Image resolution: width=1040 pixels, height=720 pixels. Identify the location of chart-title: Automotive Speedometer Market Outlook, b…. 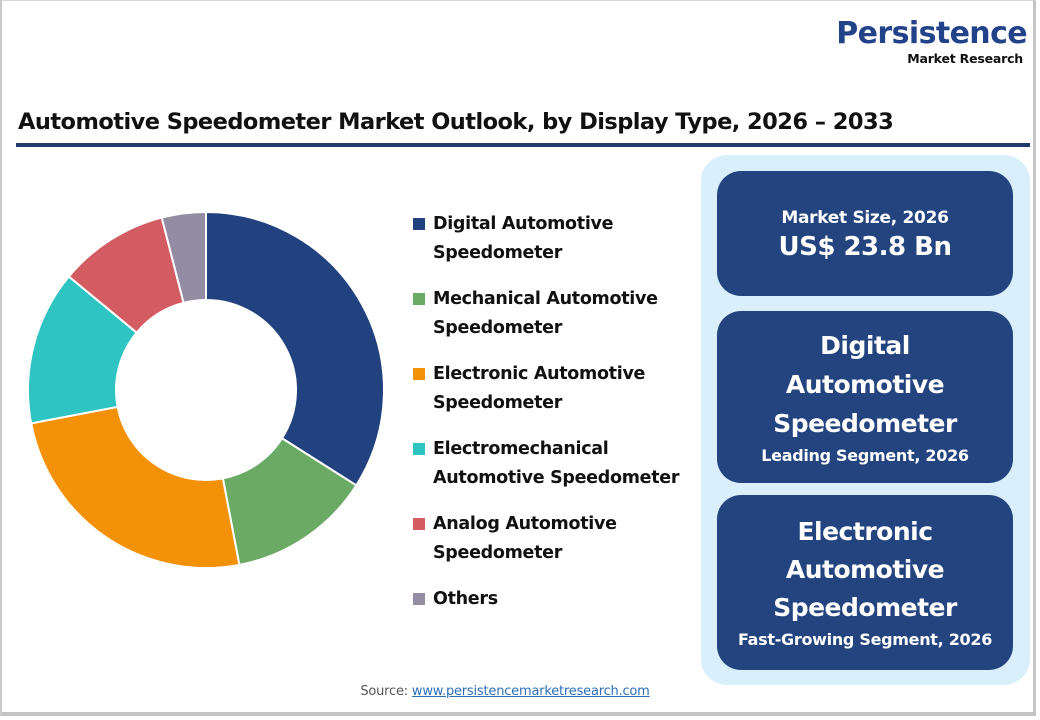
(456, 122).